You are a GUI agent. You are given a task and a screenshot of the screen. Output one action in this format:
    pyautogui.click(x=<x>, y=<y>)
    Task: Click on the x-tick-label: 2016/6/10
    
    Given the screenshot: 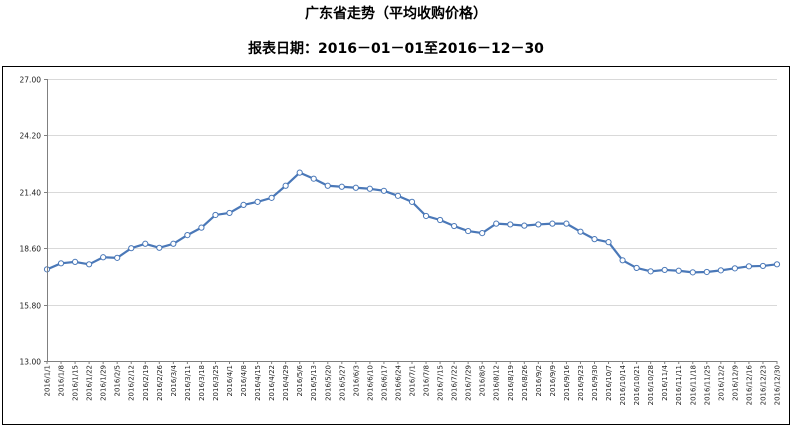 What is the action you would take?
    pyautogui.click(x=370, y=383)
    